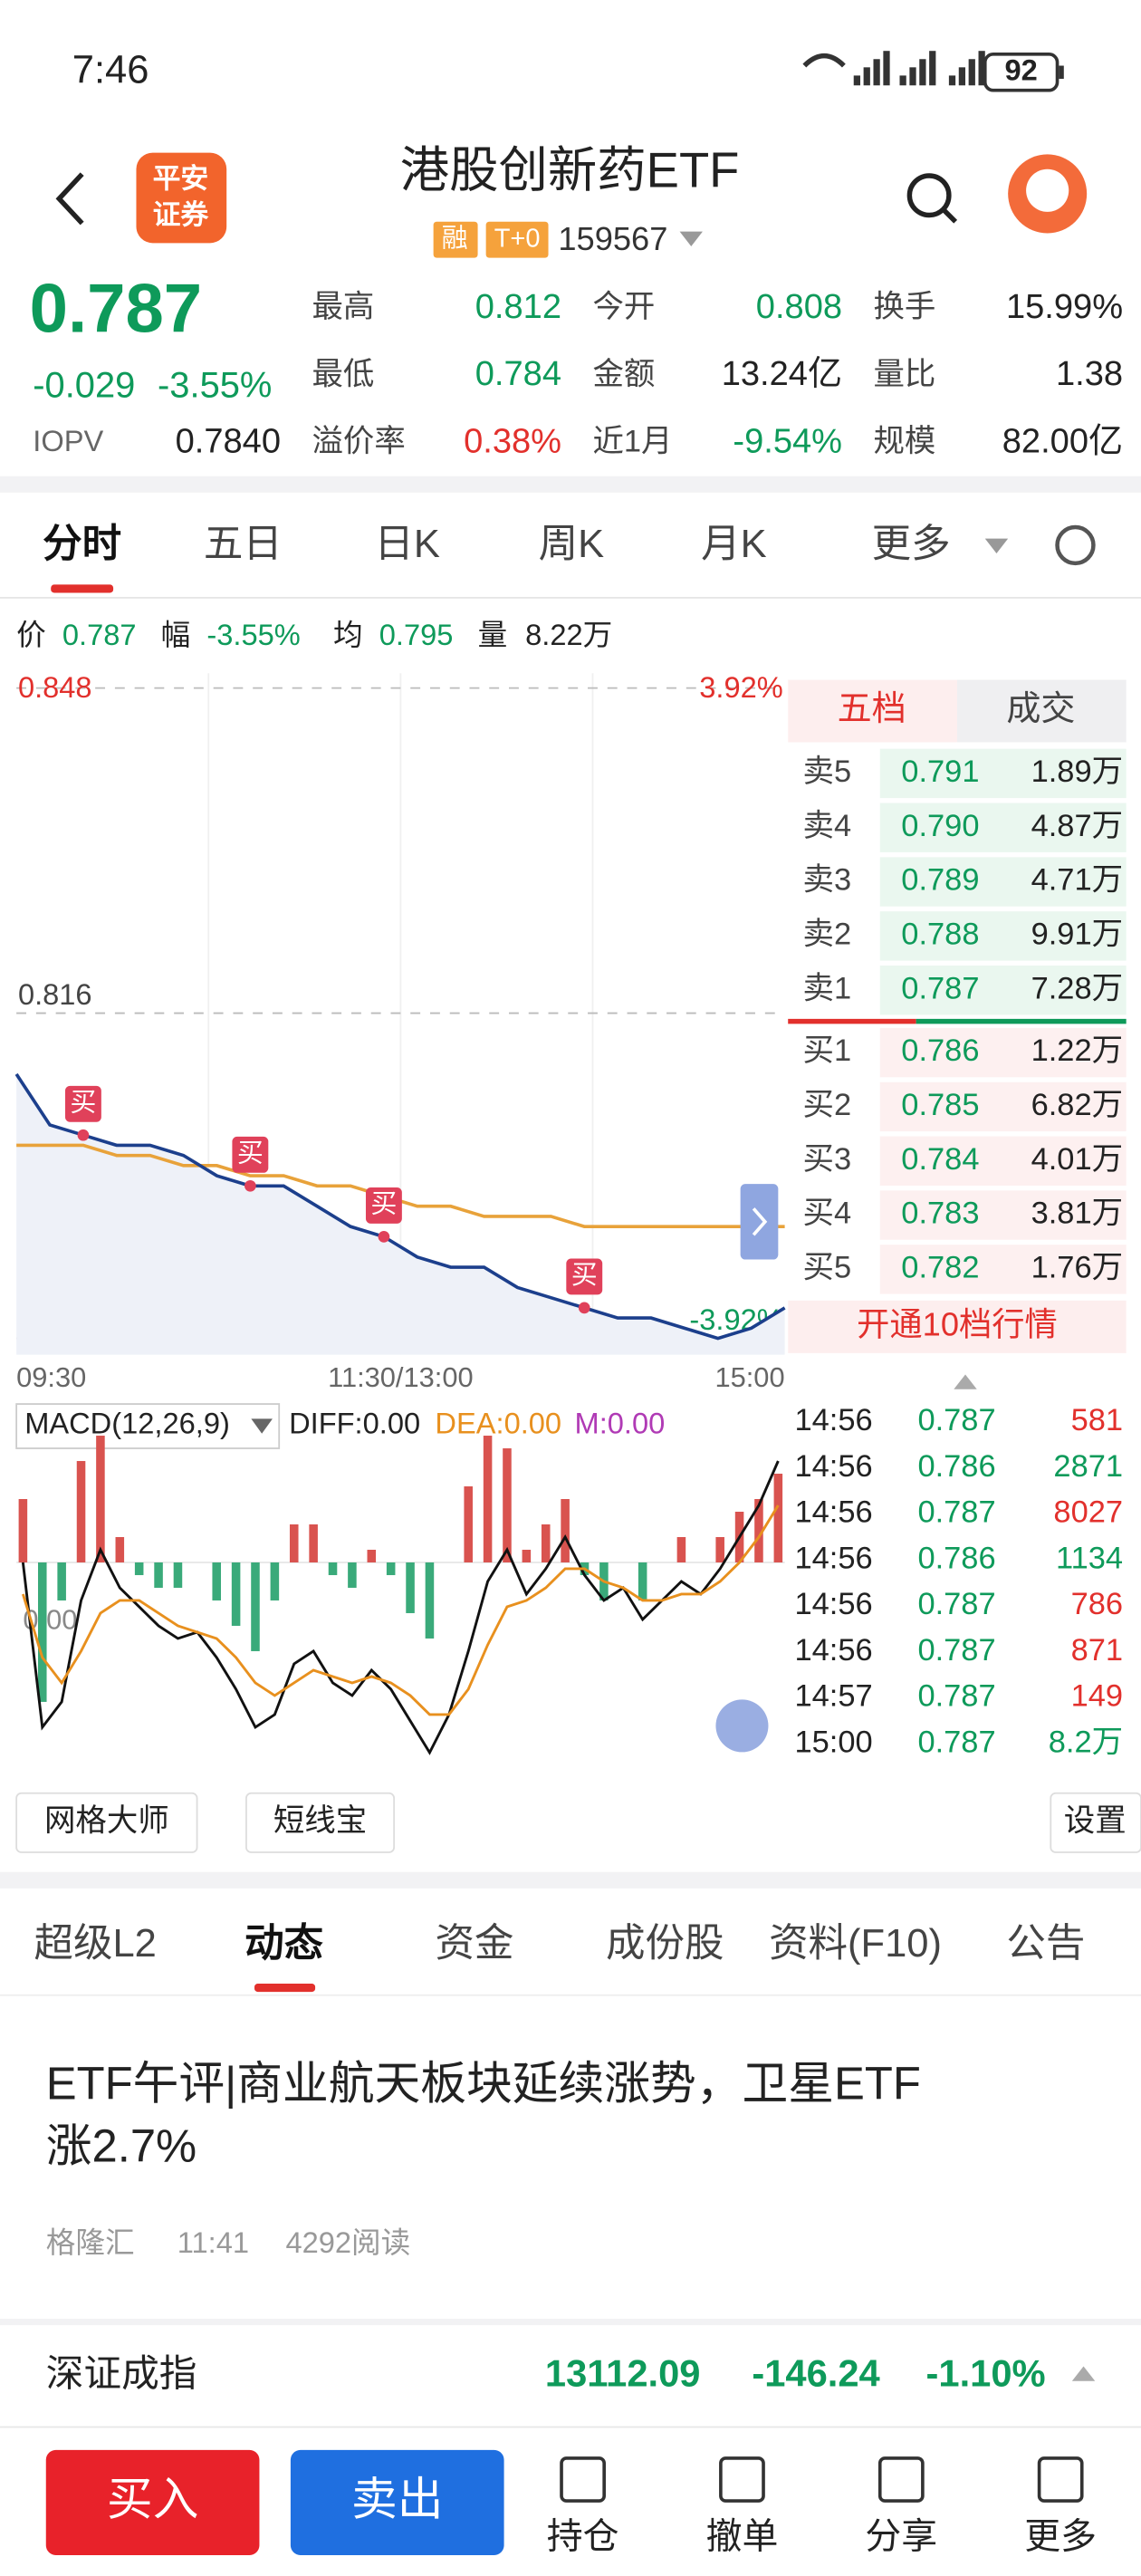 This screenshot has width=1141, height=2576. I want to click on chart-tab: 五日, so click(243, 544).